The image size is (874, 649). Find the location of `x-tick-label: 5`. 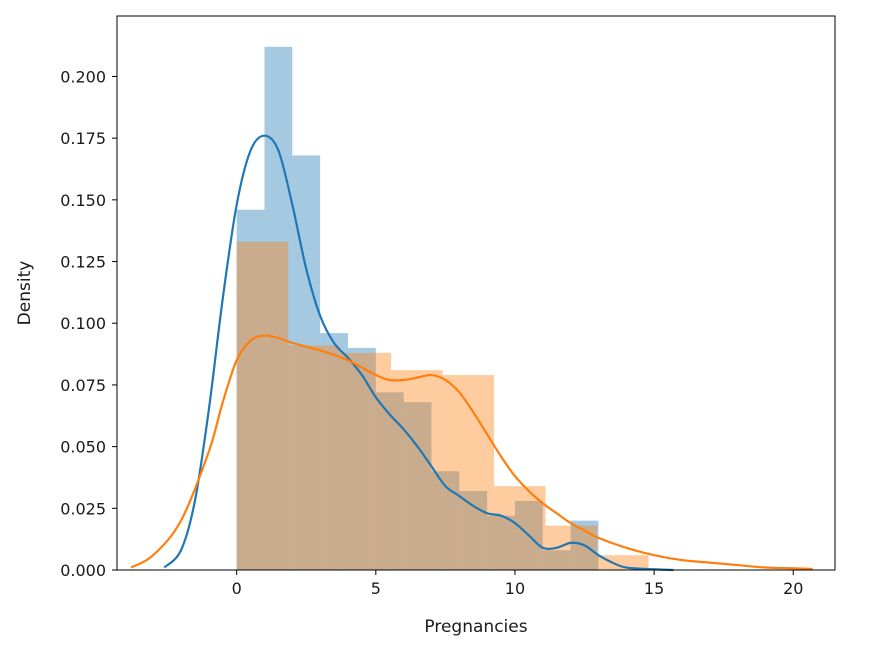

x-tick-label: 5 is located at coordinates (376, 588).